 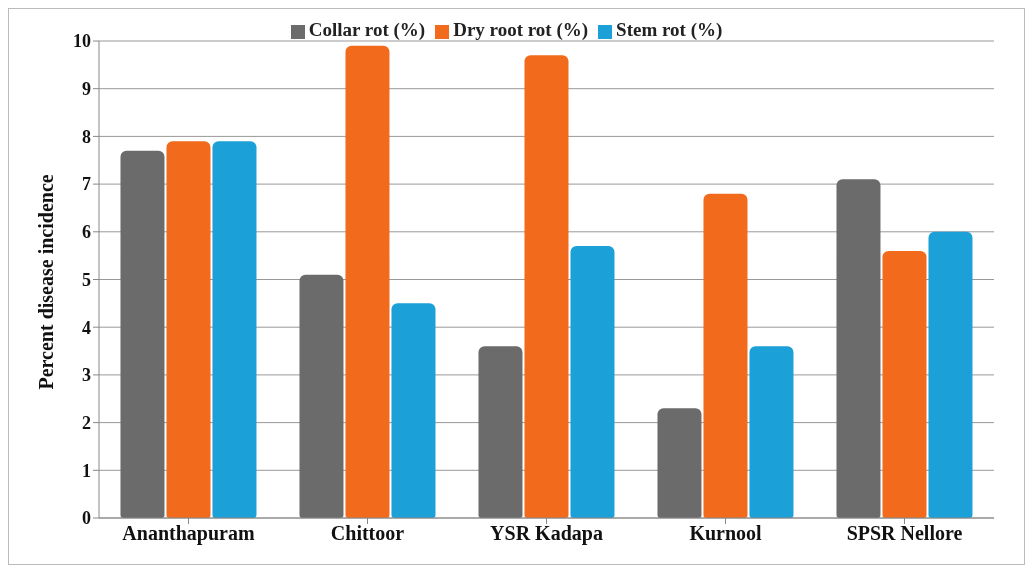 What do you see at coordinates (188, 534) in the screenshot?
I see `x-tick-label: Ananthapuram` at bounding box center [188, 534].